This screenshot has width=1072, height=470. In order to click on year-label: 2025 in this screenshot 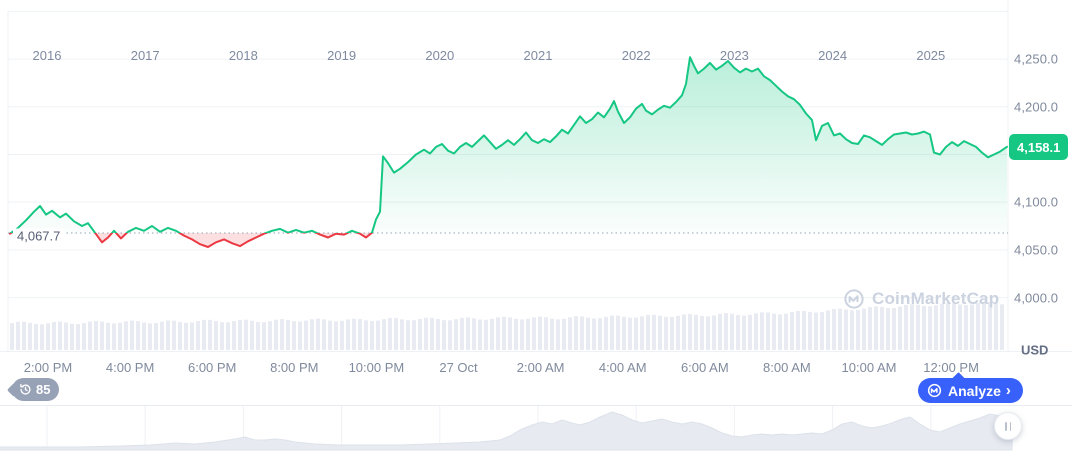, I will do `click(931, 55)`.